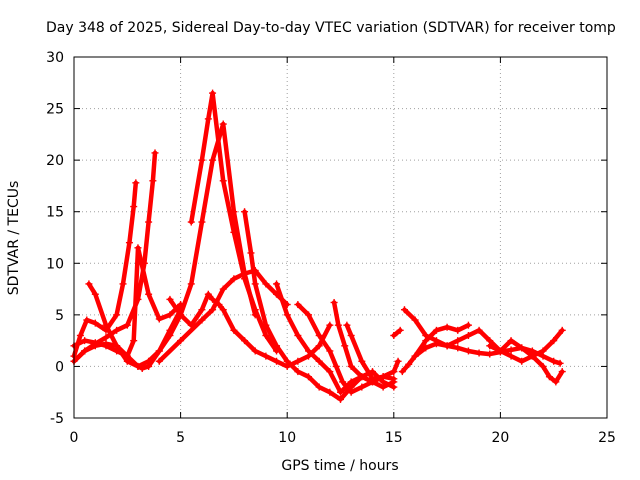  I want to click on x-tick-label: 15, so click(394, 438).